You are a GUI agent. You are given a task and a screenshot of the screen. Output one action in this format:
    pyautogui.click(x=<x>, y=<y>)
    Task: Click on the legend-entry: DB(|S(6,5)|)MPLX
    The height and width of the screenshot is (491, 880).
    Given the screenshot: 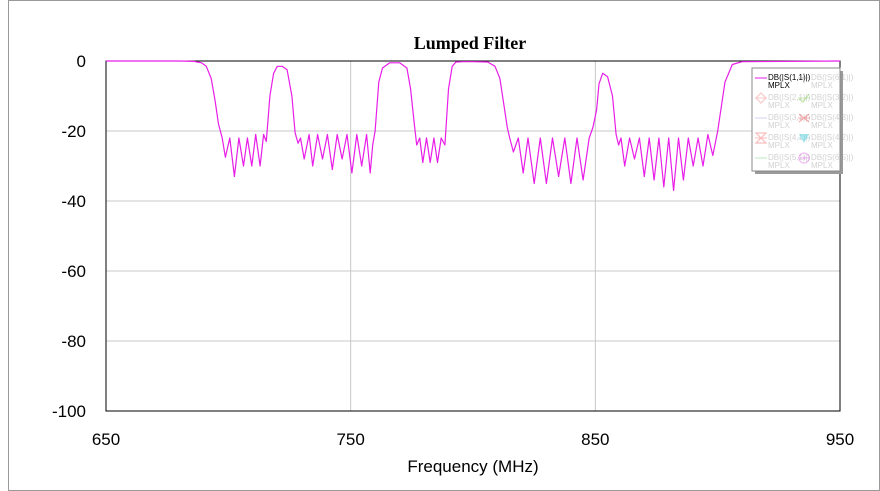 What is the action you would take?
    pyautogui.click(x=826, y=161)
    